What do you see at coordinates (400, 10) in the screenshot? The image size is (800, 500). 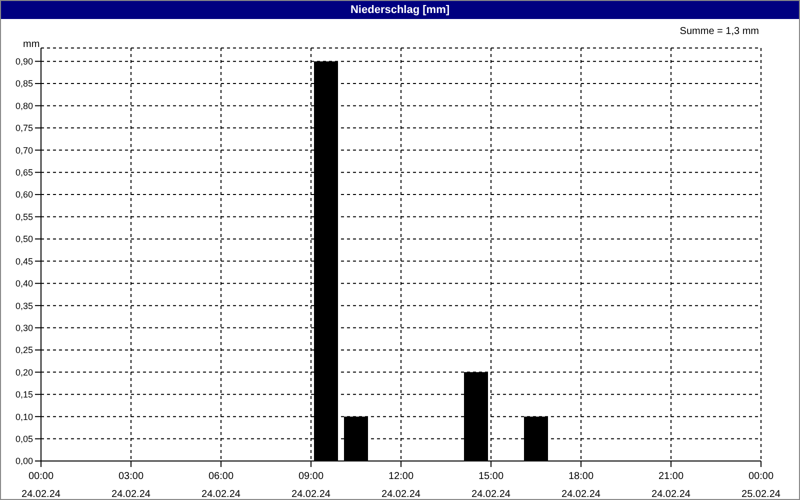 I see `chart-title: Niederschlag [mm]` at bounding box center [400, 10].